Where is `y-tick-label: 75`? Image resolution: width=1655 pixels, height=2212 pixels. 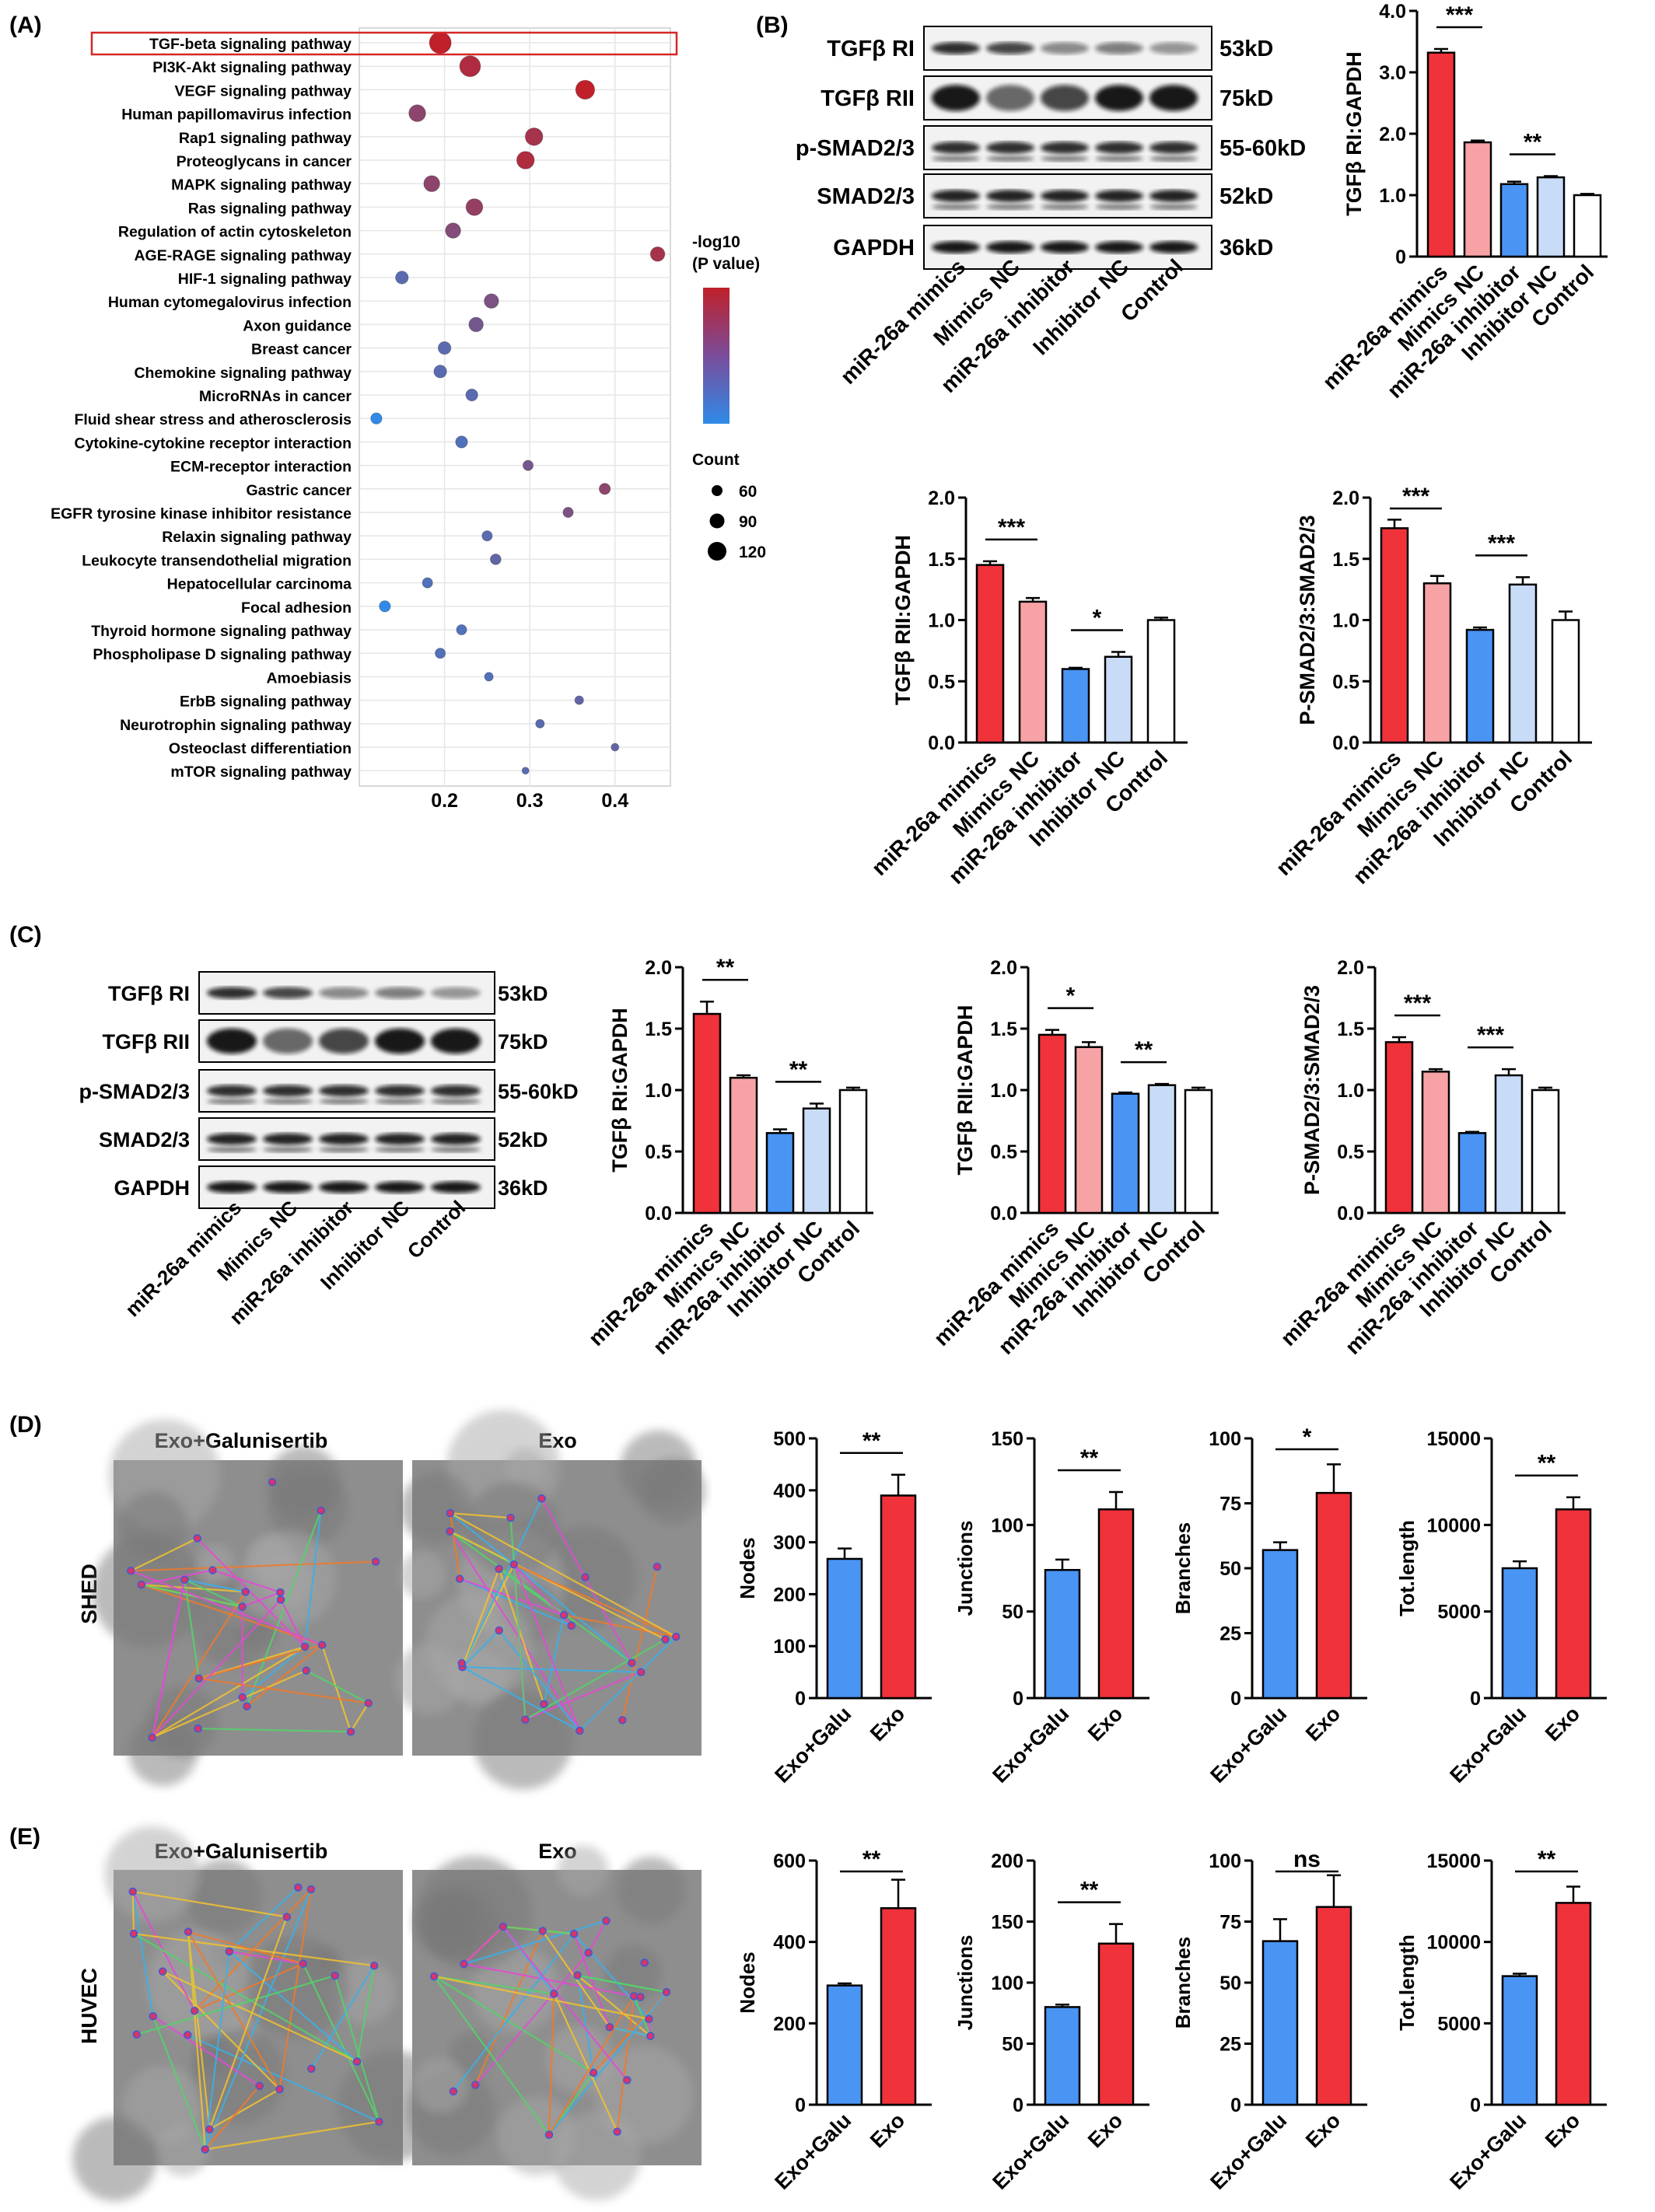
y-tick-label: 75 is located at coordinates (1230, 1923).